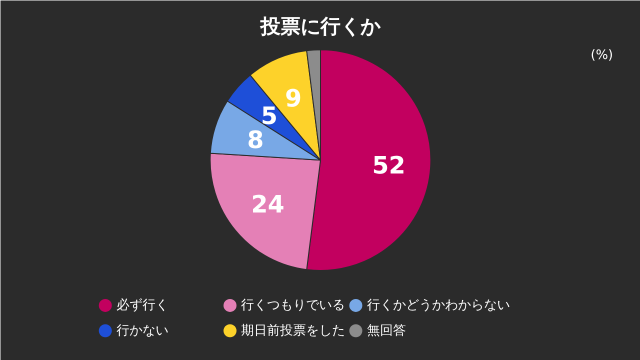  I want to click on legend-label: 無回答, so click(386, 330).